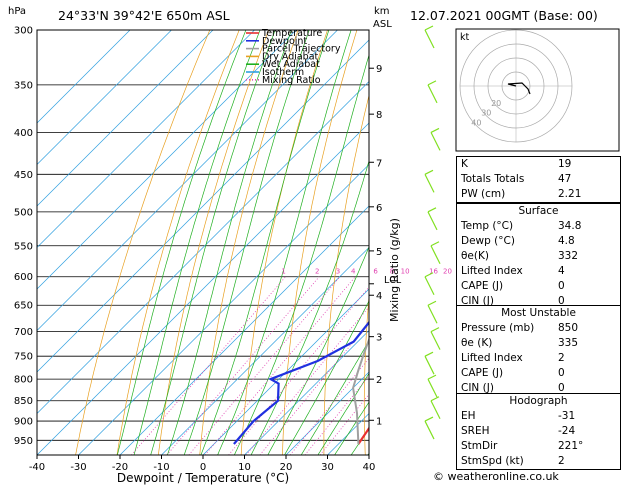 This screenshot has height=486, width=629. Describe the element at coordinates (518, 240) in the screenshot. I see `surface-row: Dewp (°C) 4.8` at that location.